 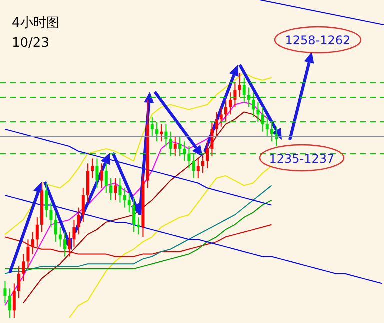 What do you see at coordinates (302, 159) in the screenshot?
I see `annotation: 1235-1237` at bounding box center [302, 159].